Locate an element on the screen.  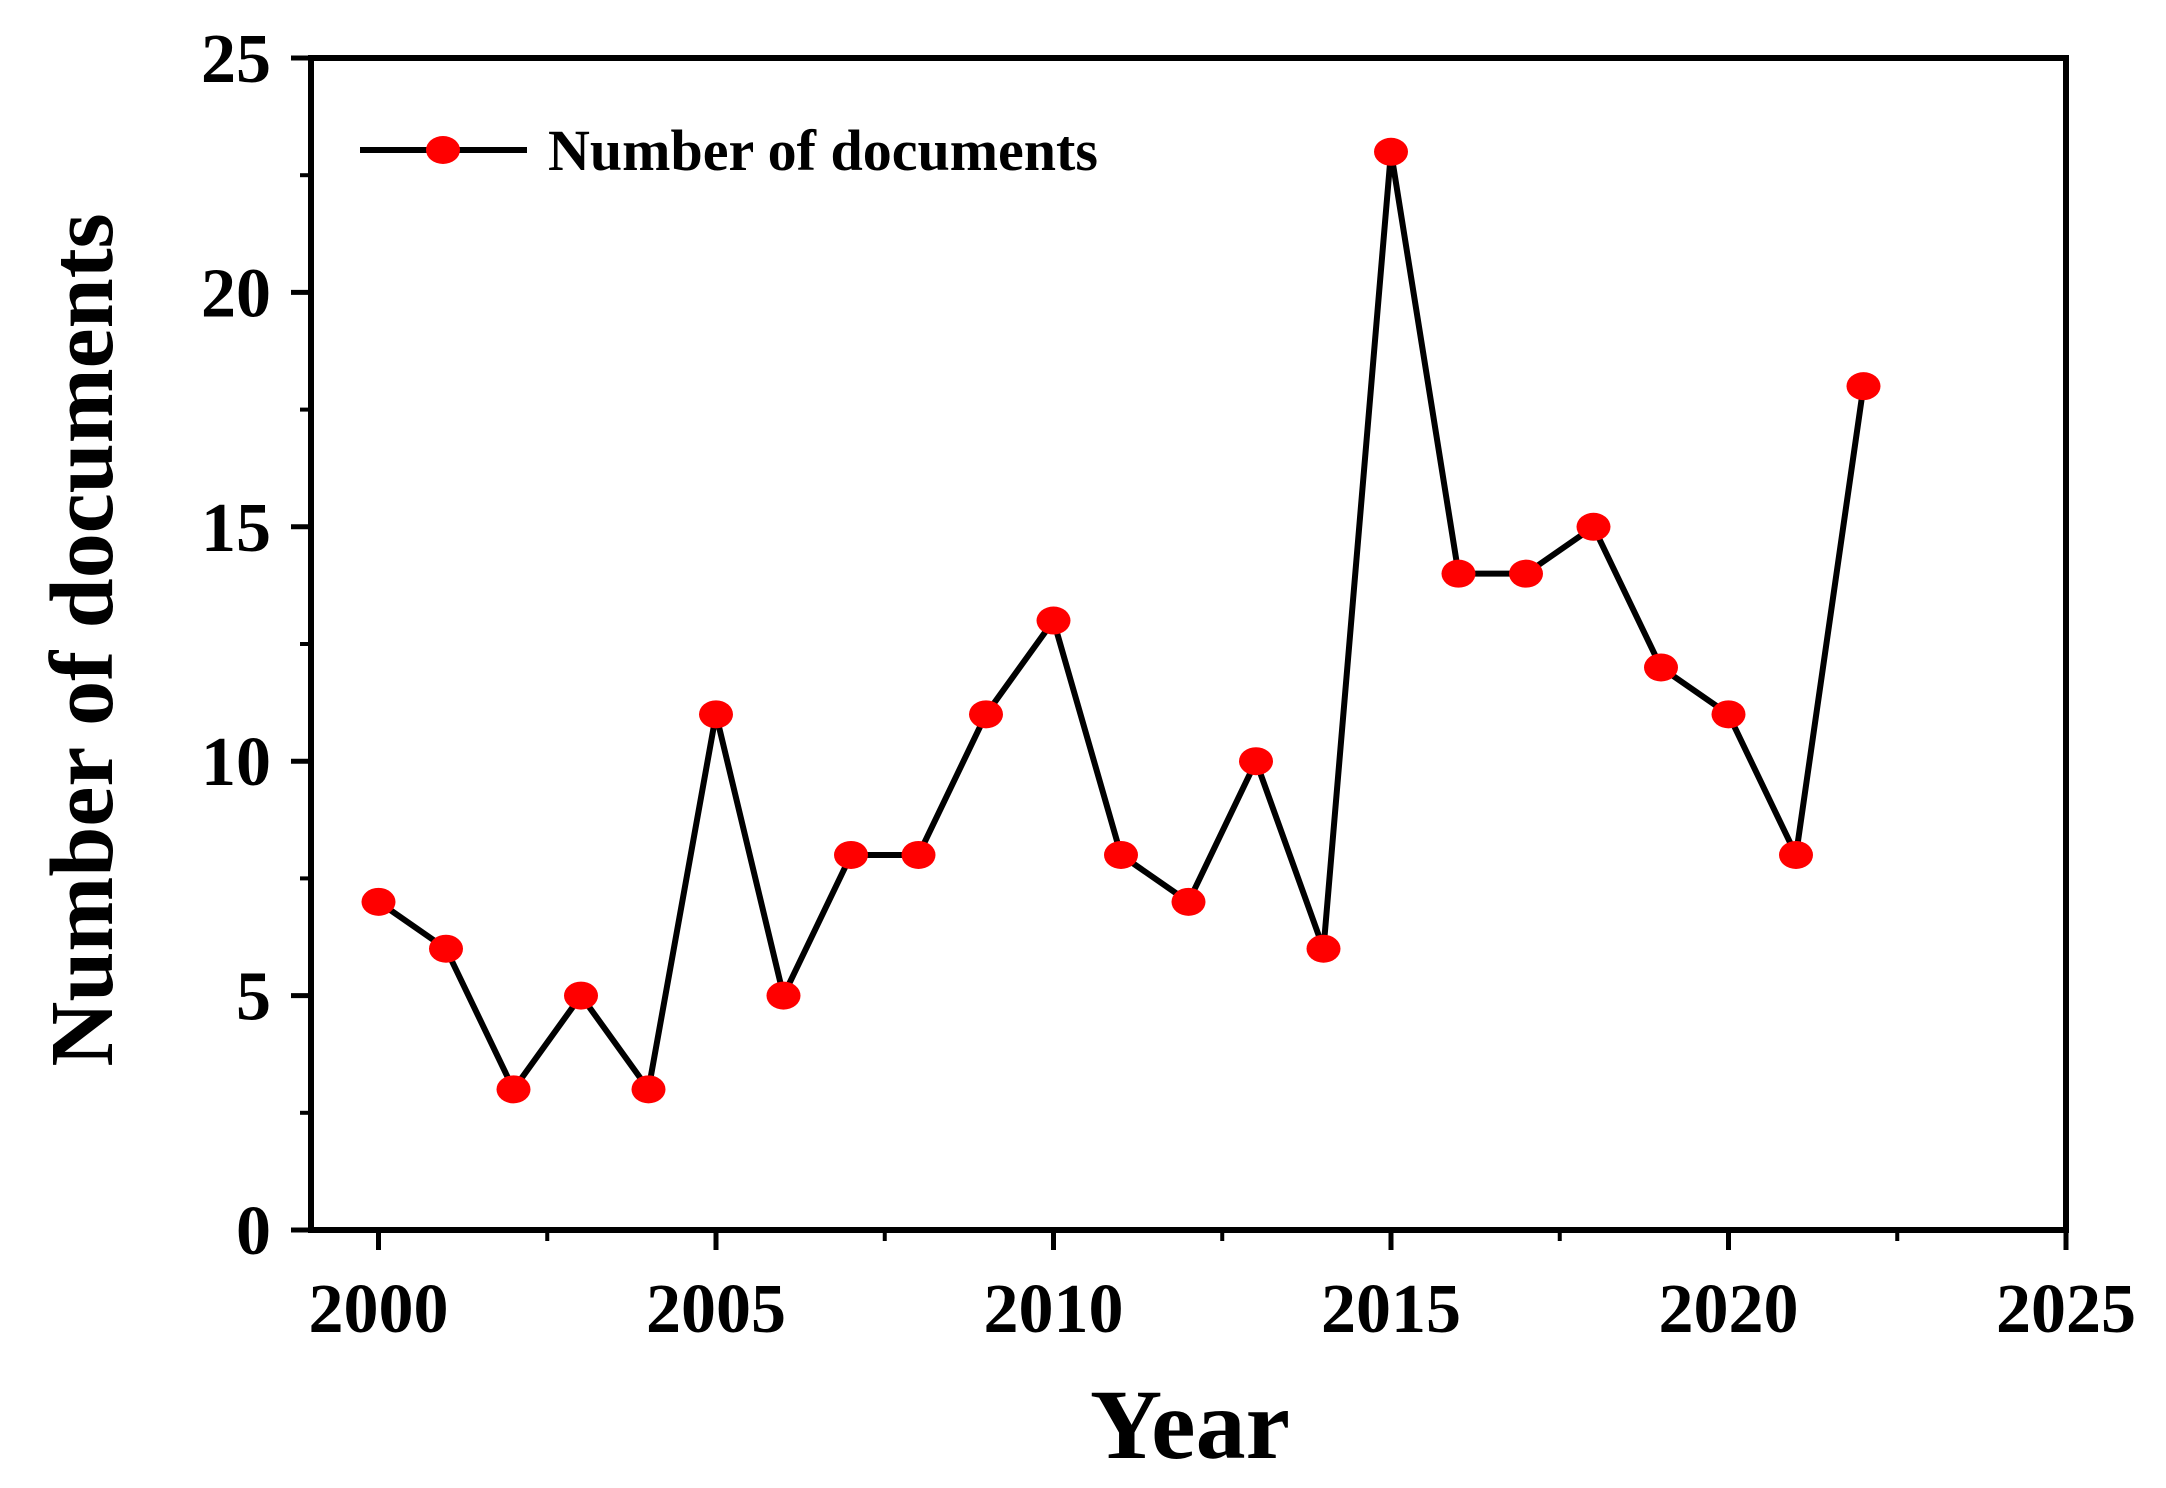
data-point-2008 is located at coordinates (918, 854).